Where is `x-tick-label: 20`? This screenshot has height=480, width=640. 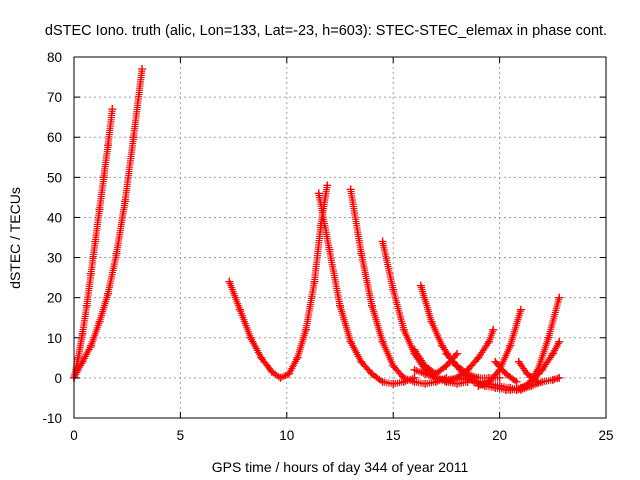 x-tick-label: 20 is located at coordinates (499, 435).